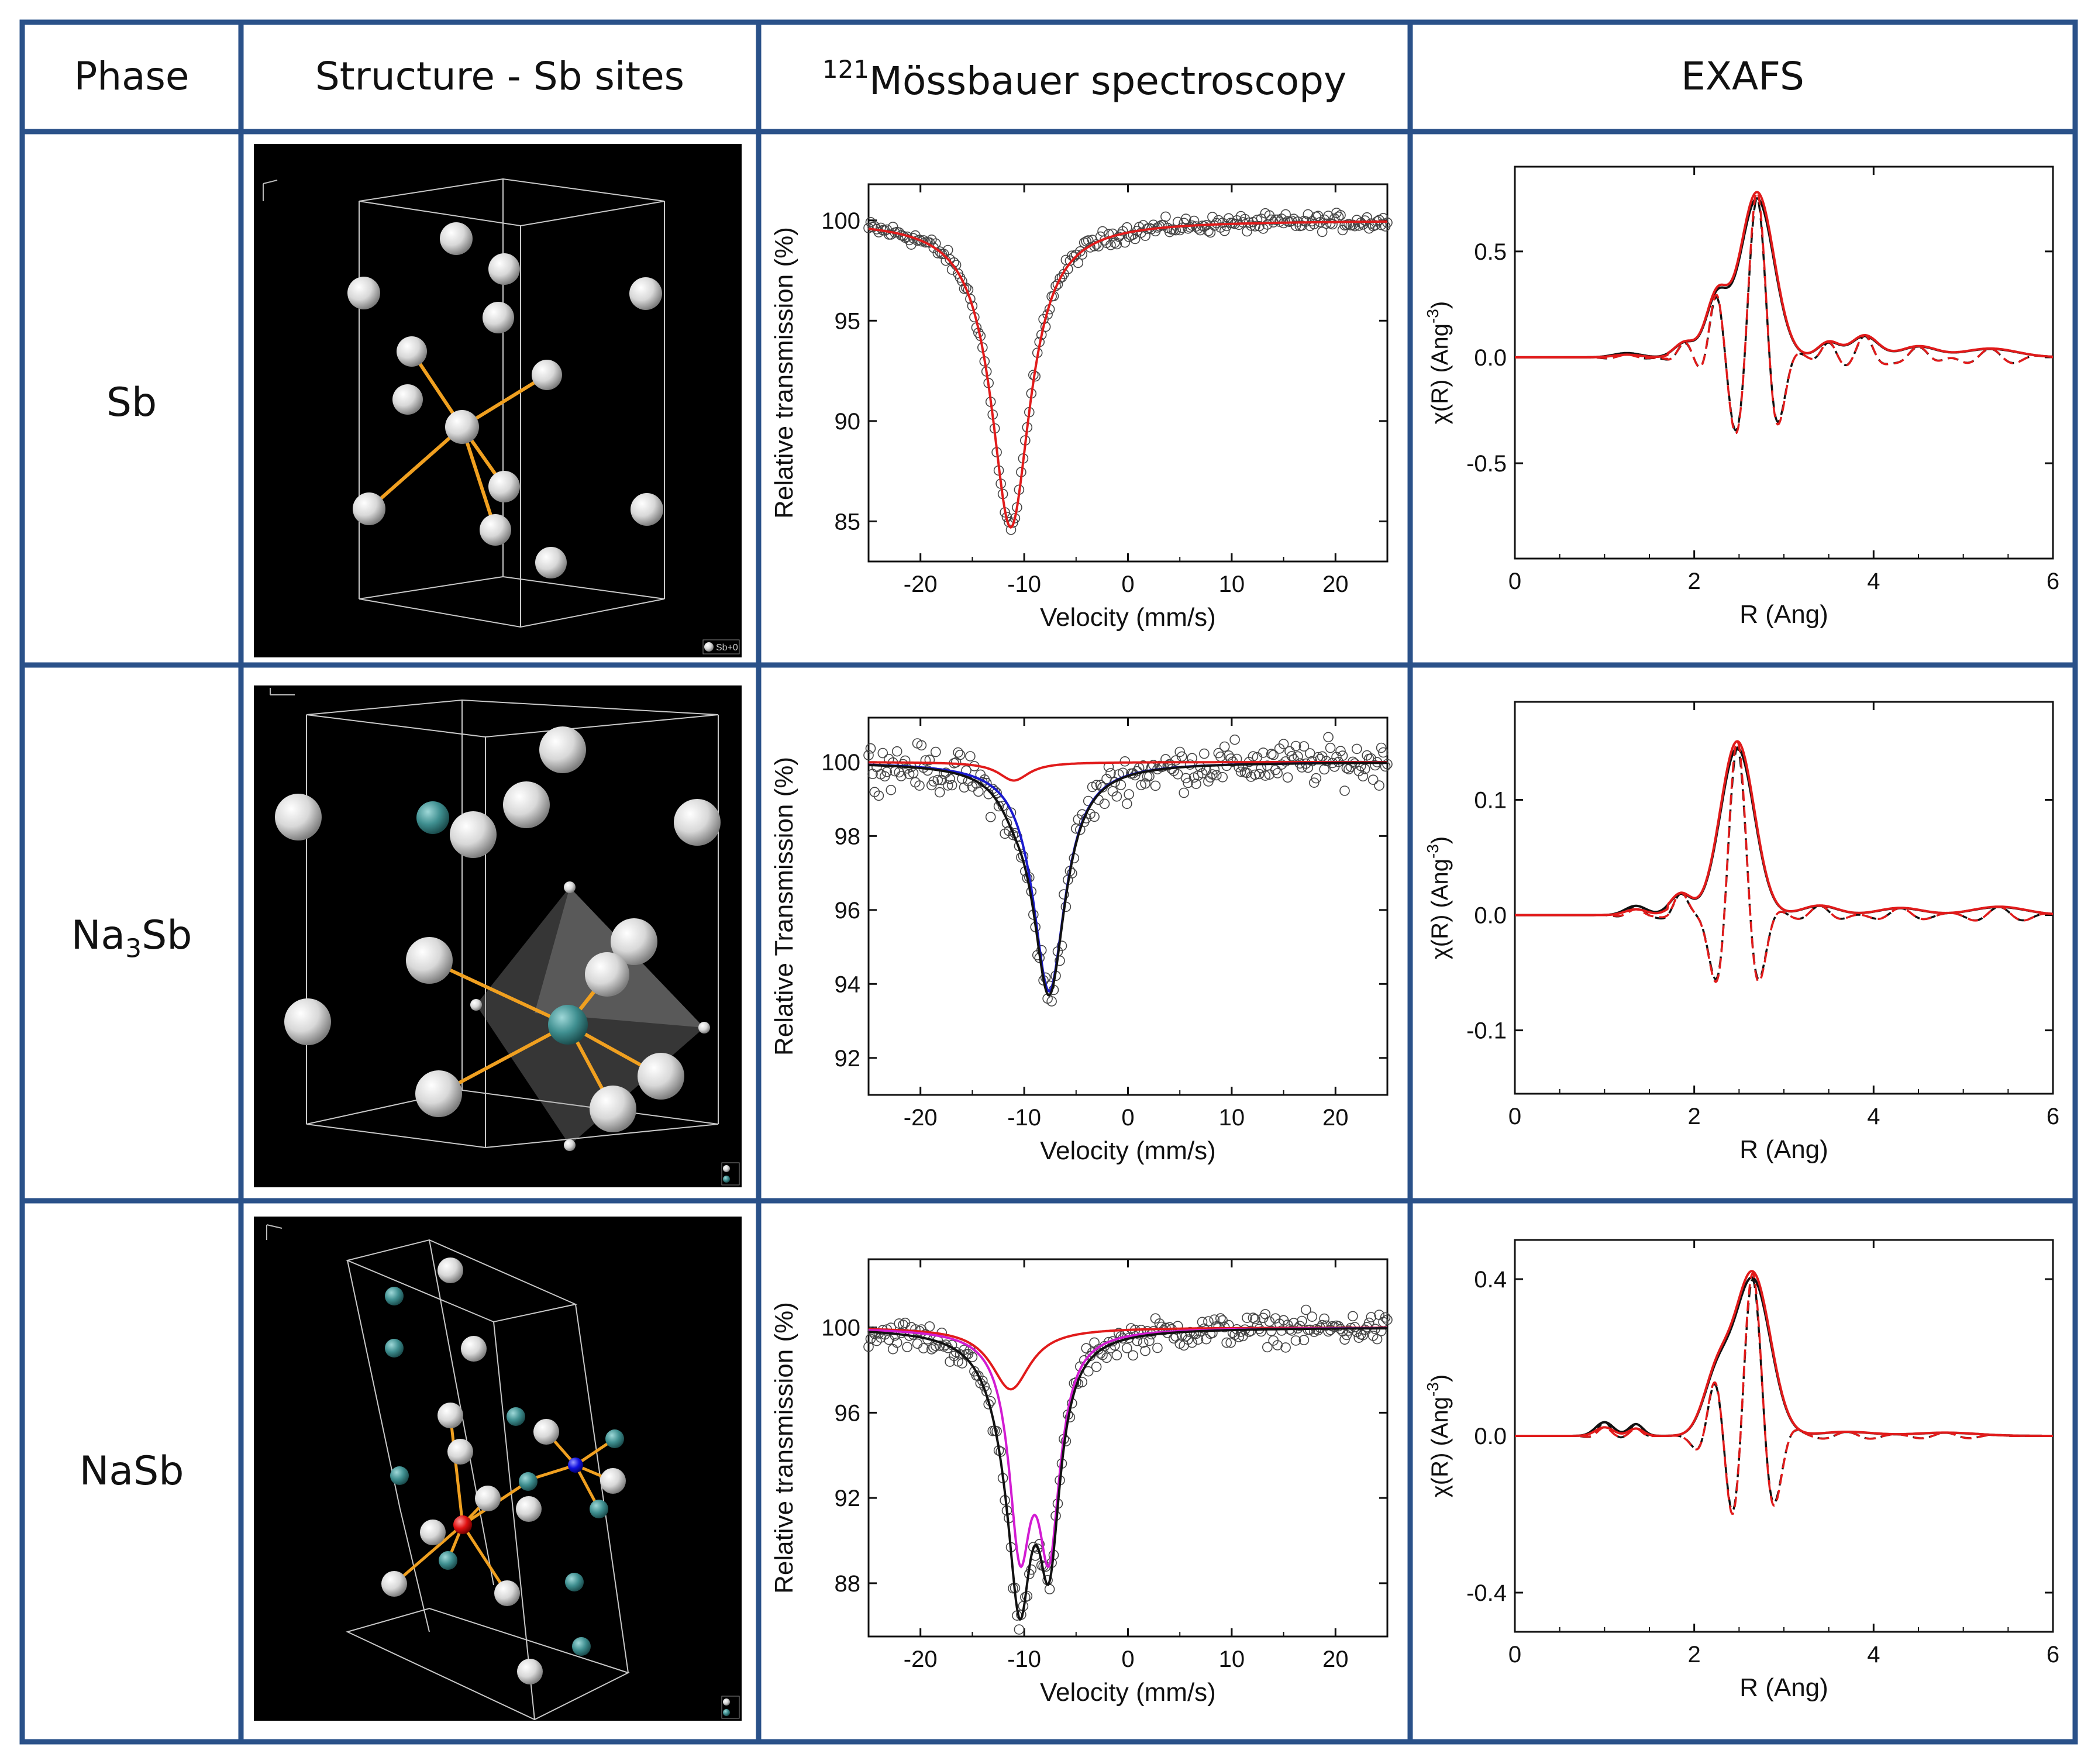  Describe the element at coordinates (98, 935) in the screenshot. I see `phase-na3sb-na: Na` at that location.